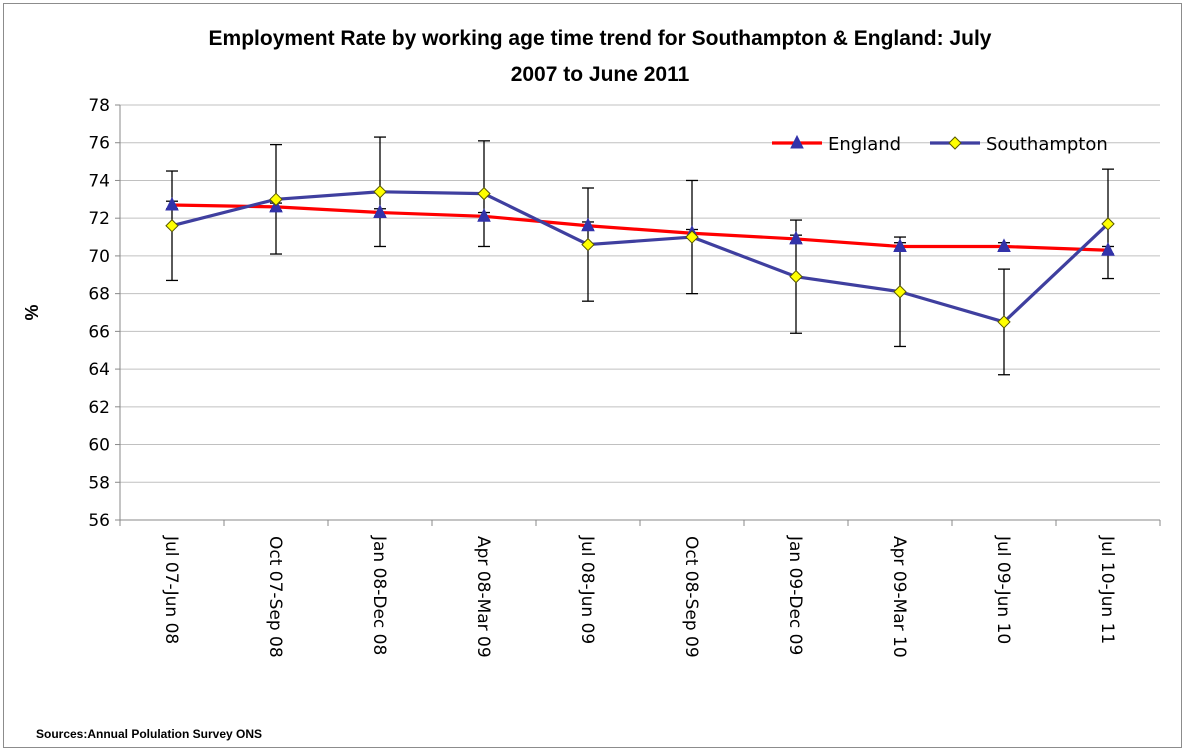  I want to click on y-tick-label: 58, so click(99, 483).